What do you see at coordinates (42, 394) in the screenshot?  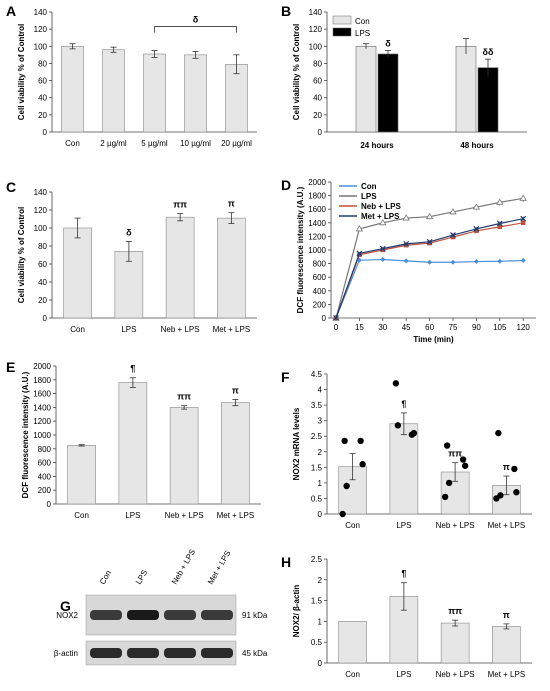 I see `e-ytick-label: 1600` at bounding box center [42, 394].